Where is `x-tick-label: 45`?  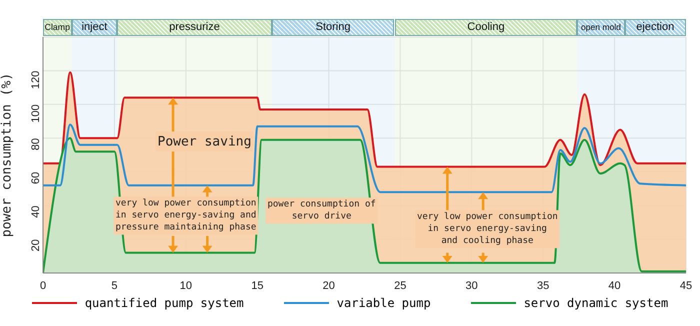
x-tick-label: 45 is located at coordinates (686, 286).